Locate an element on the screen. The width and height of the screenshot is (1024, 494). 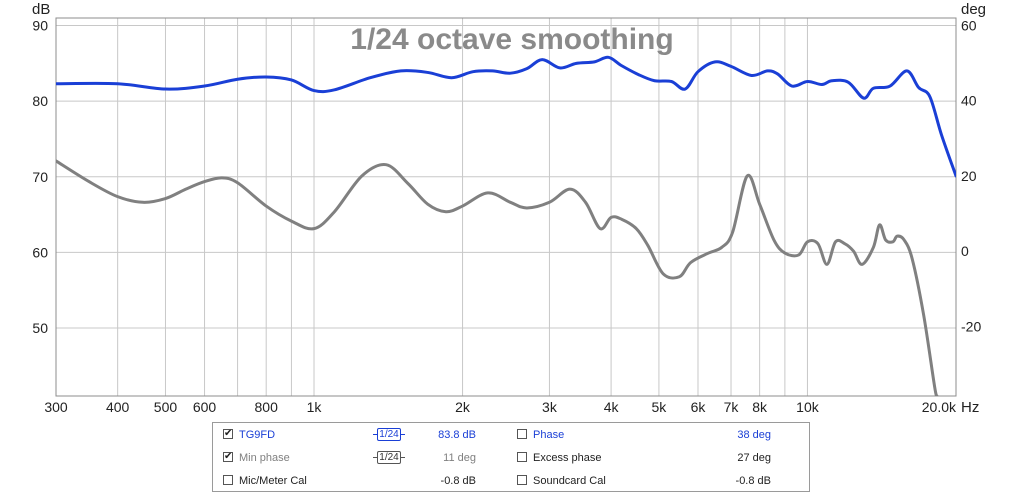
x-axis-tick-label: 1k is located at coordinates (315, 407).